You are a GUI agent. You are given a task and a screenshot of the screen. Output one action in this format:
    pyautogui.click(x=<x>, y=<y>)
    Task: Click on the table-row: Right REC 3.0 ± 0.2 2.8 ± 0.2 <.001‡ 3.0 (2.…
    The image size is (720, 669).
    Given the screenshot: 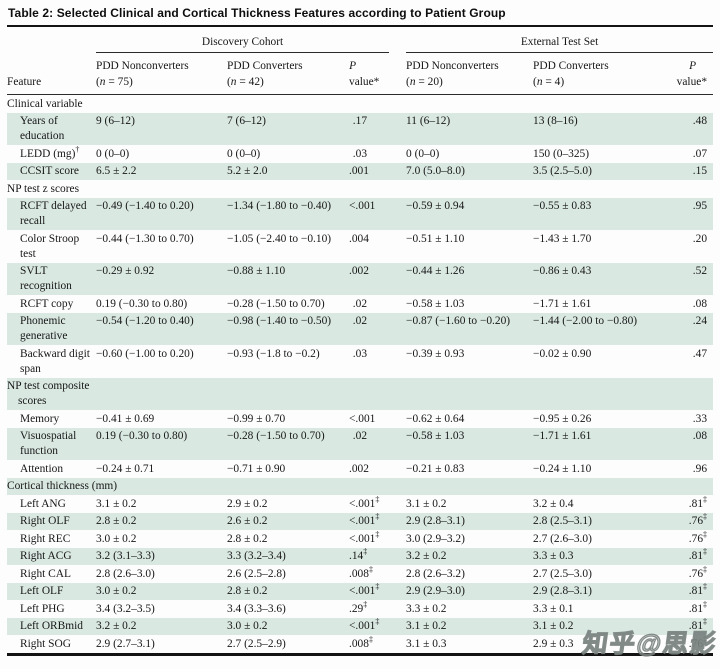 What is the action you would take?
    pyautogui.click(x=360, y=539)
    